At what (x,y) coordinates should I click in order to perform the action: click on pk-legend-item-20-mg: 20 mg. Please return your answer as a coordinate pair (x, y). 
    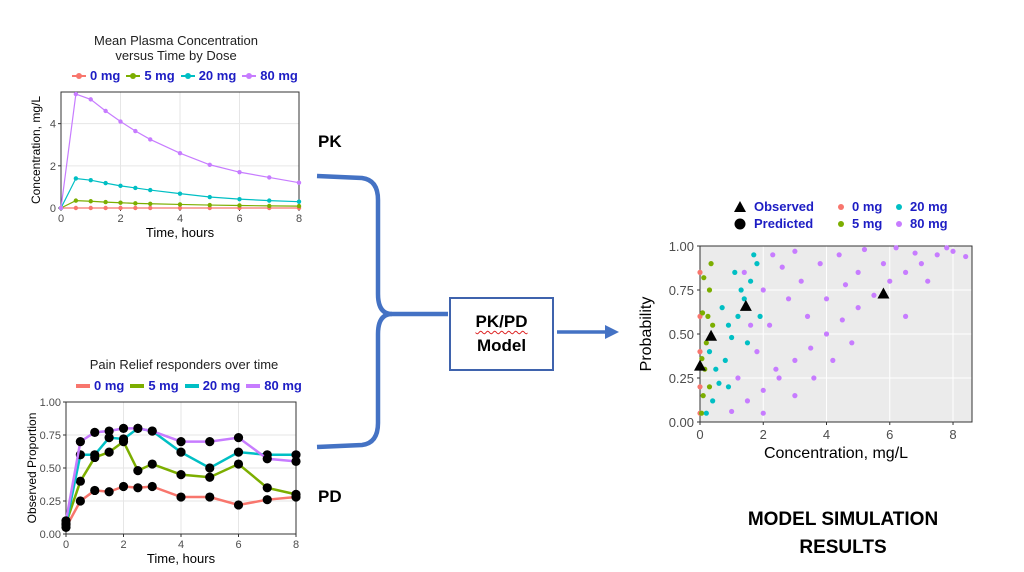
    Looking at the image, I should click on (208, 75).